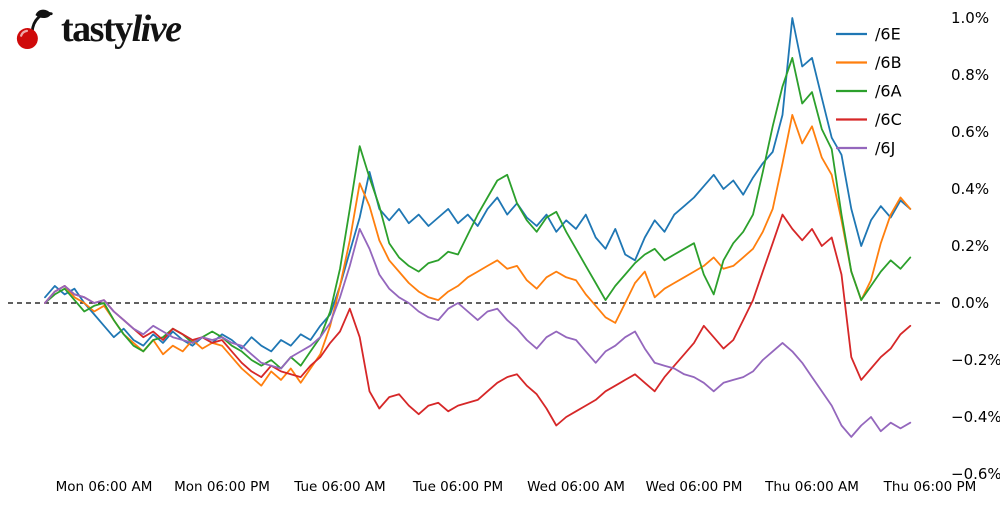  I want to click on legend-item-6C: /6C, so click(869, 119).